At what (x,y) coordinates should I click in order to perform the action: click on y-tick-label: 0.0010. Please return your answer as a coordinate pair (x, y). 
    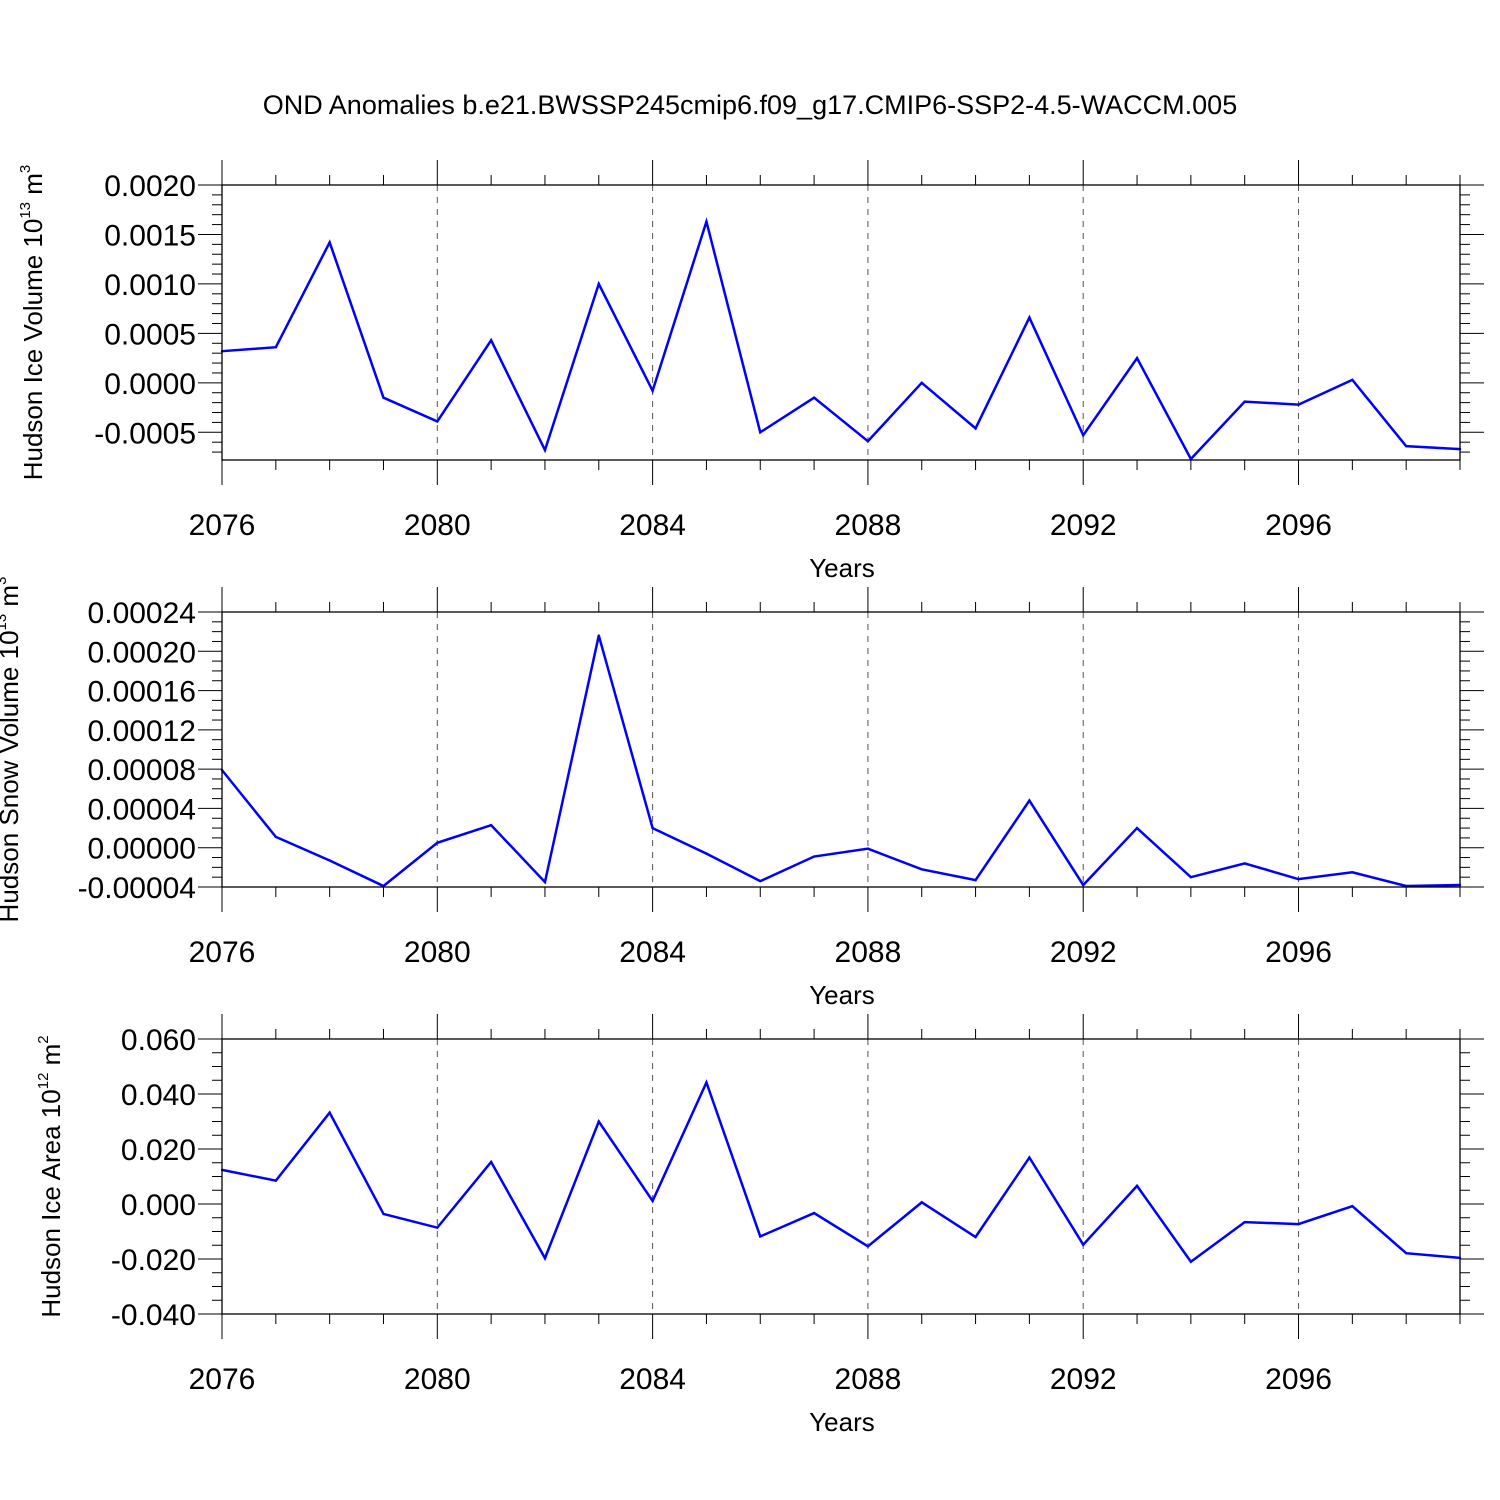
    Looking at the image, I should click on (150, 285).